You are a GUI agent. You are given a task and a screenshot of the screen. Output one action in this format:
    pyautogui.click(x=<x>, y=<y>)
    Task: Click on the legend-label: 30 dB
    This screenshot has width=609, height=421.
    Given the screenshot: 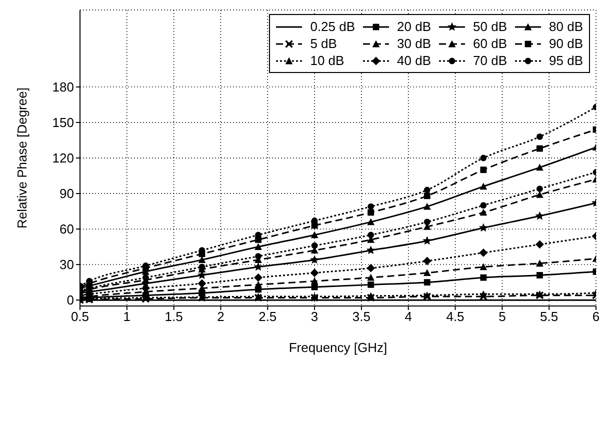 What is the action you would take?
    pyautogui.click(x=414, y=43)
    